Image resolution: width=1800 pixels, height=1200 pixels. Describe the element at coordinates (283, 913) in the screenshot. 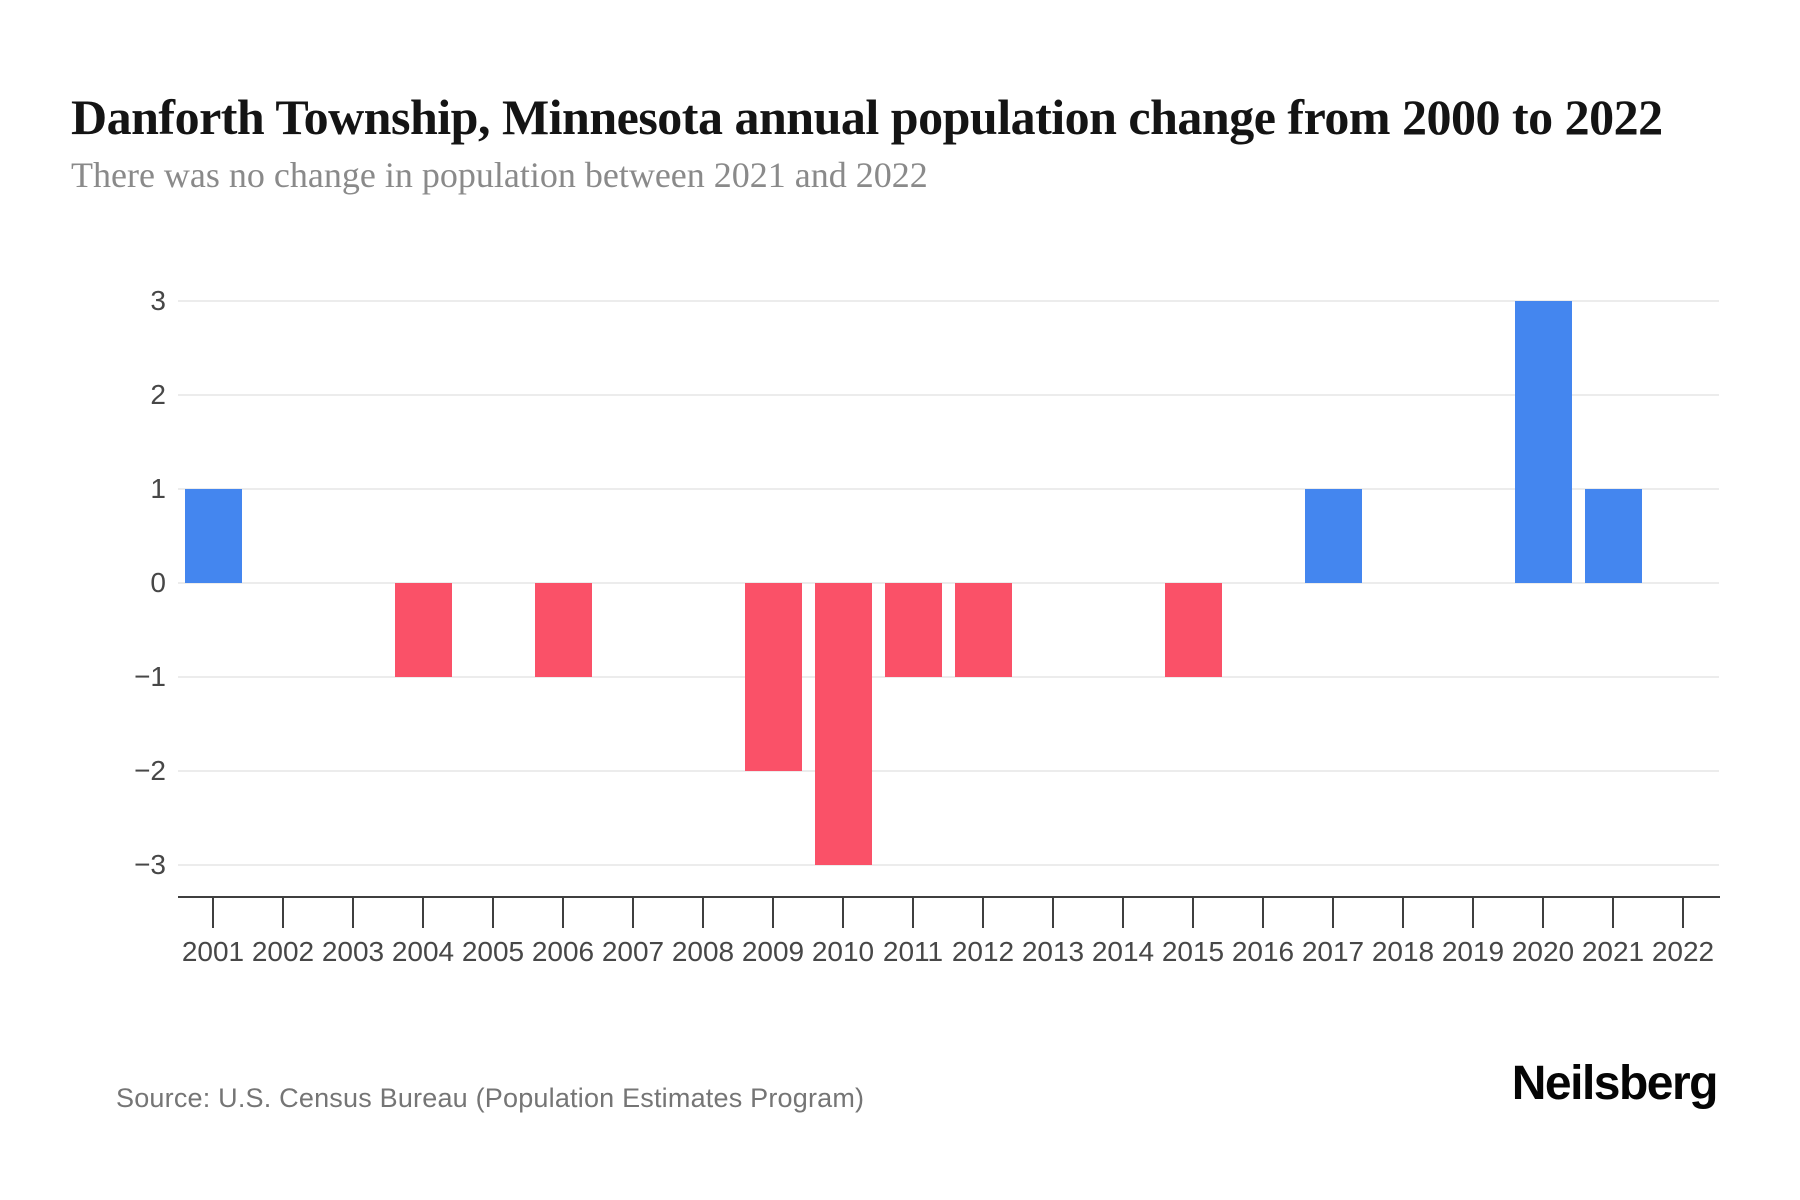

I see `x-axis-tick-2002` at that location.